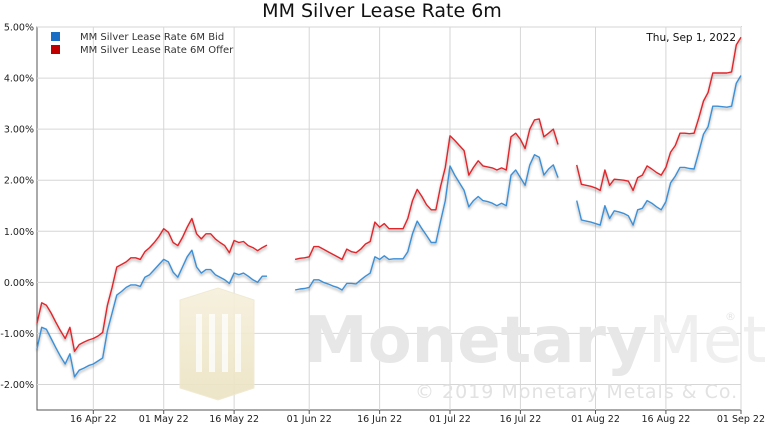  I want to click on x-tick-label: 01 Jul 22, so click(450, 419).